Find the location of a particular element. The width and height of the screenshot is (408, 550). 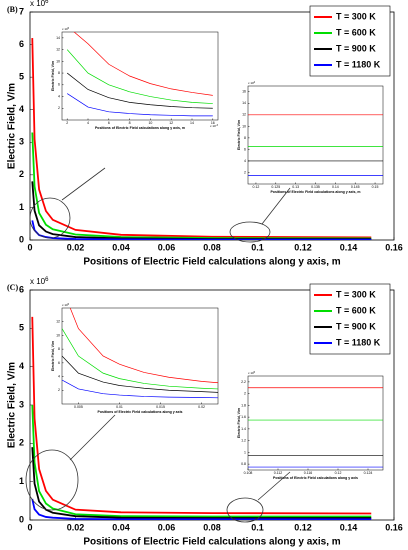

y-tick-label: 1.2 is located at coordinates (243, 441).